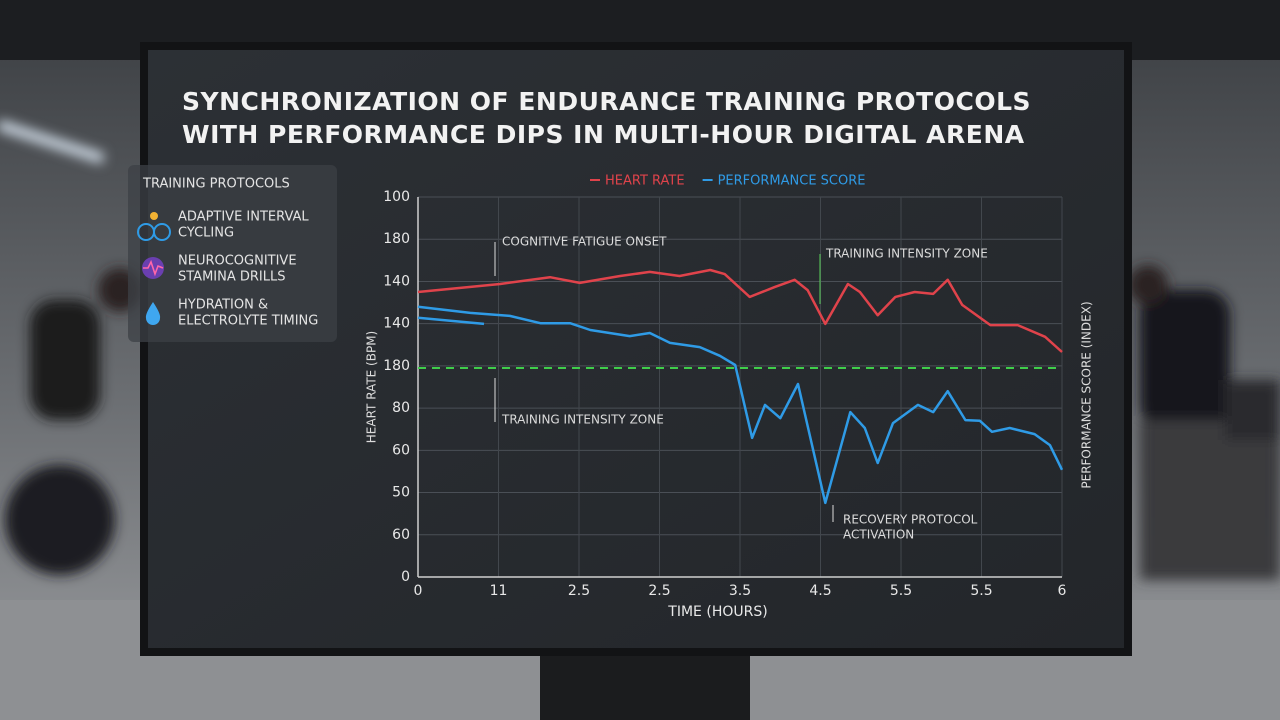  I want to click on legend-label: HEART RATE, so click(645, 181).